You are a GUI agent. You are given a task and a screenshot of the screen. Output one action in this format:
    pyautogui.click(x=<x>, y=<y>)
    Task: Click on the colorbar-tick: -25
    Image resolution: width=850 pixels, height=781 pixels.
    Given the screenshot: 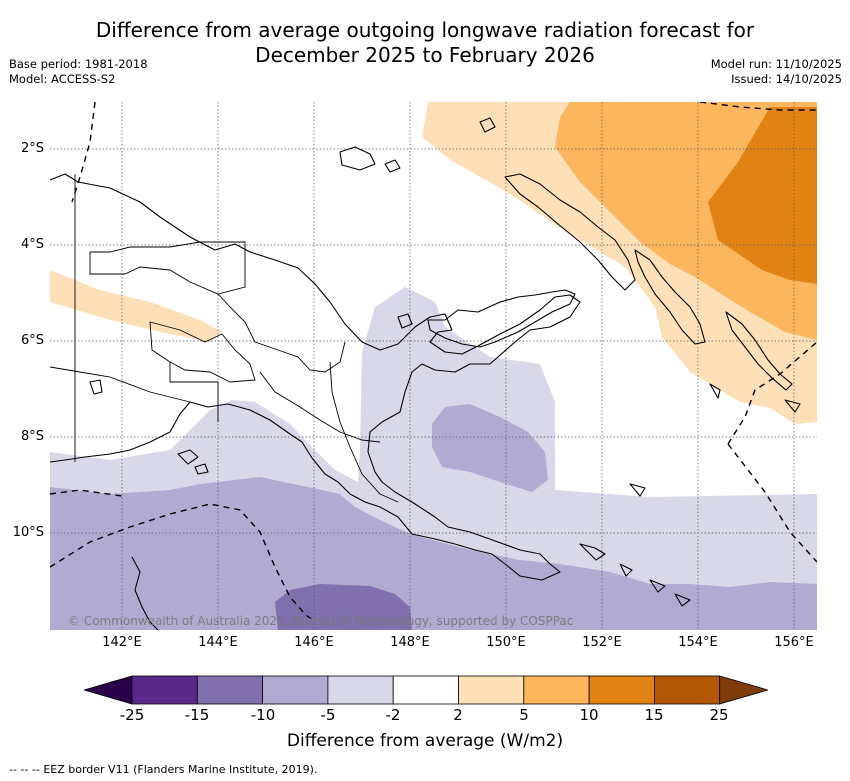 What is the action you would take?
    pyautogui.click(x=132, y=715)
    